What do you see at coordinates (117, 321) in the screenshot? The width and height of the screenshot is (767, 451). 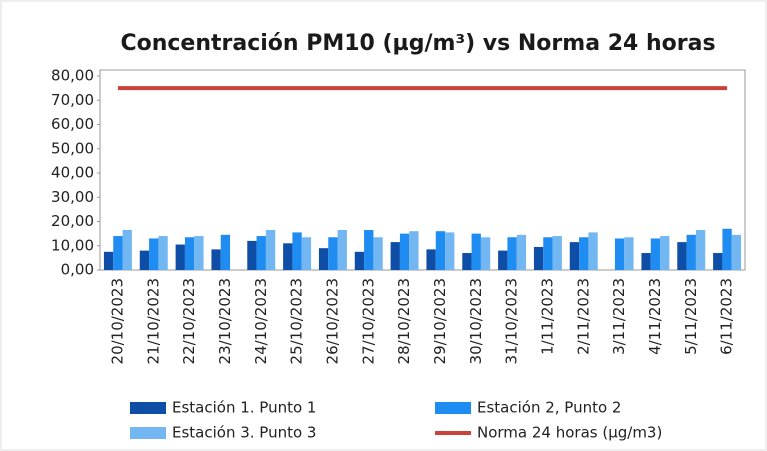 I see `x-tick-label: 20/10/2023` at bounding box center [117, 321].